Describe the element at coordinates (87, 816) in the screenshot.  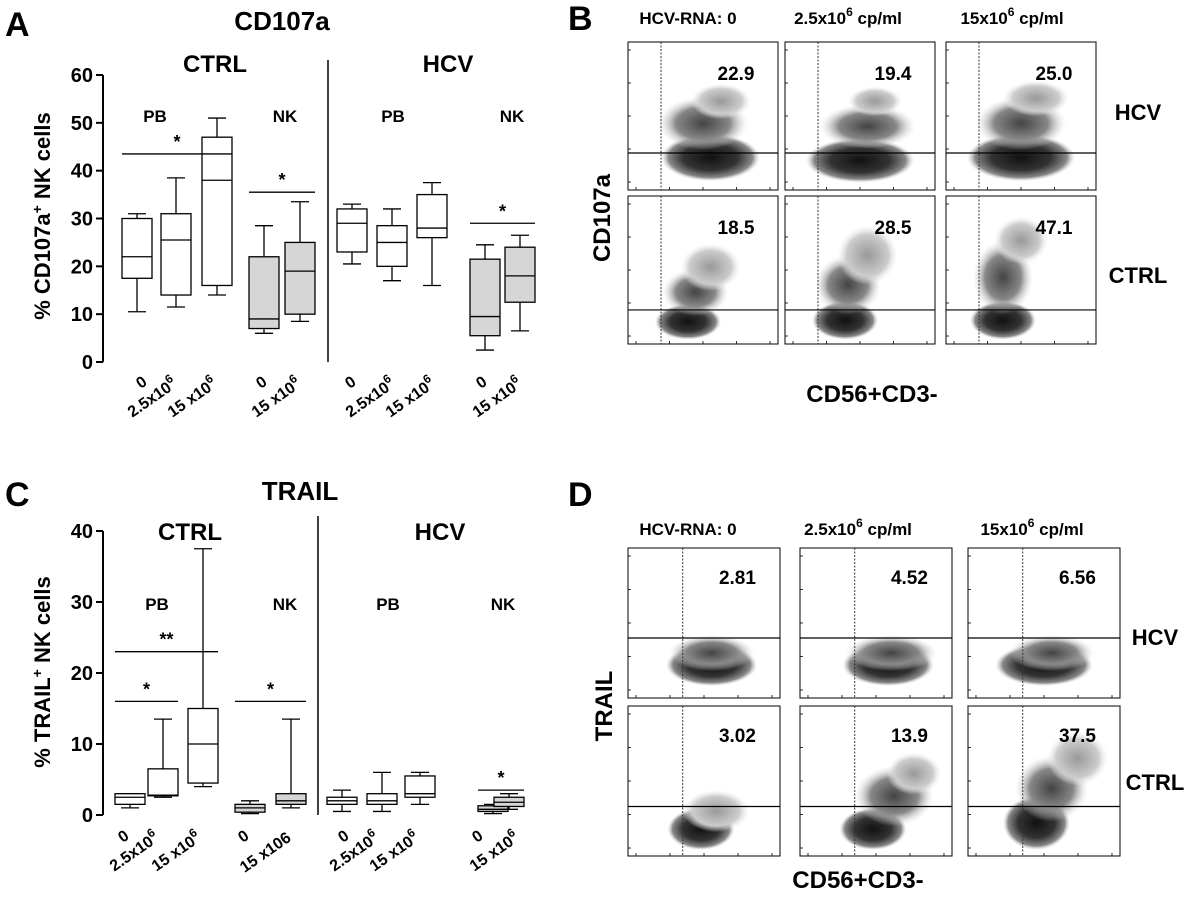
I see `y-tick-label: 0` at that location.